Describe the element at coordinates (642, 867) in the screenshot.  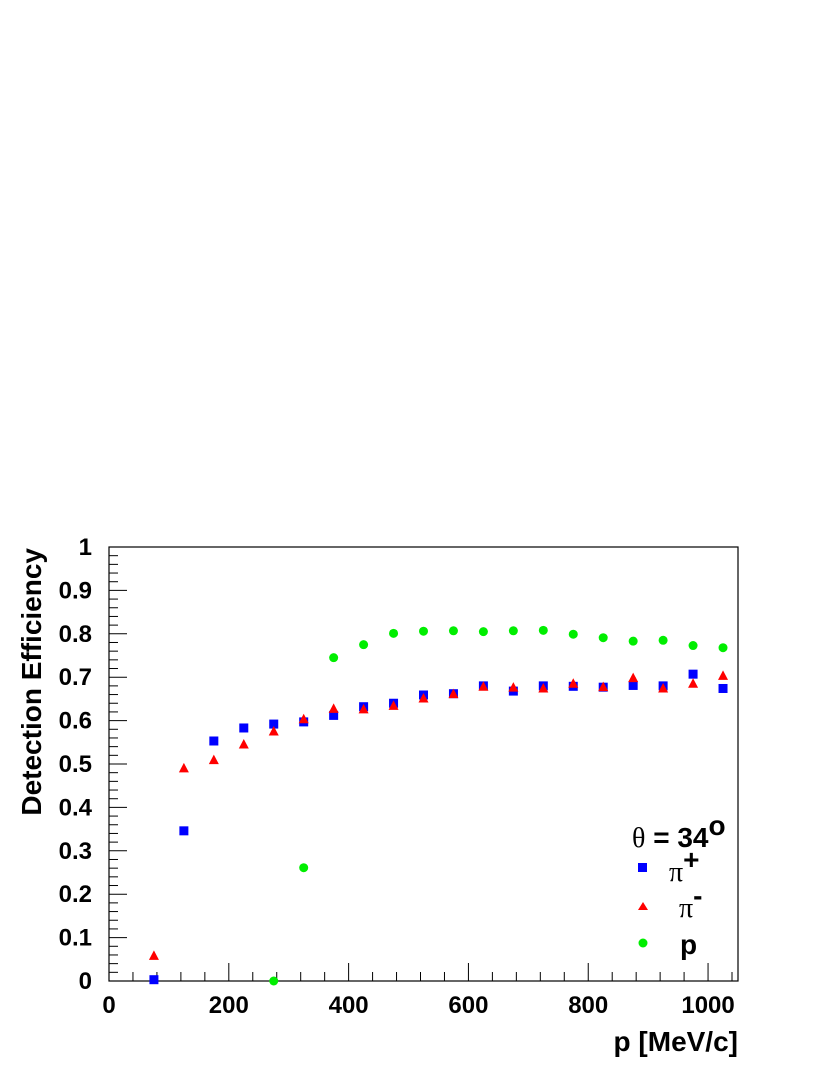
I see `legend-square-marker` at that location.